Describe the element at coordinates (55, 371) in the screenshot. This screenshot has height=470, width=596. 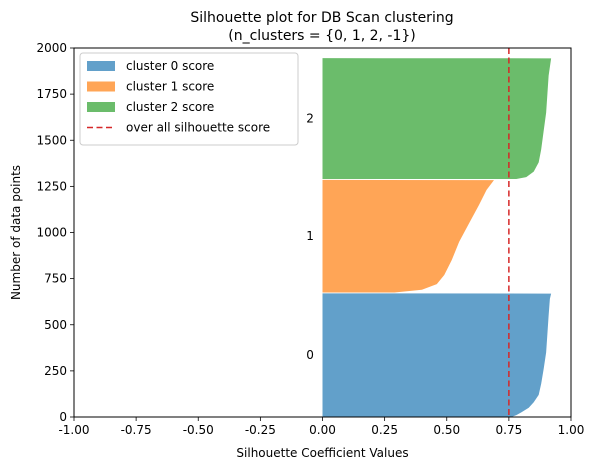
I see `y-tick-label: 250` at that location.